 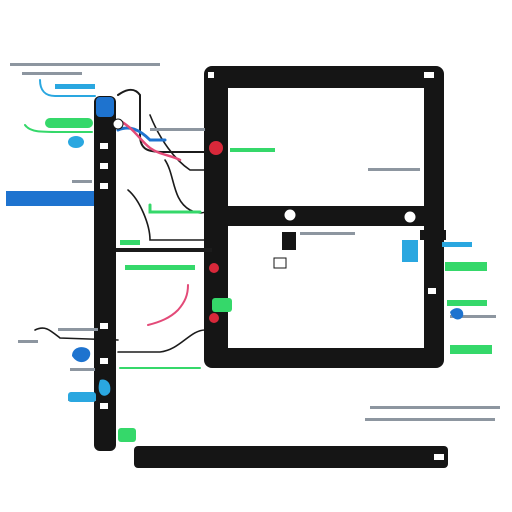 What do you see at coordinates (433, 235) in the screenshot?
I see `bus-right-arm` at bounding box center [433, 235].